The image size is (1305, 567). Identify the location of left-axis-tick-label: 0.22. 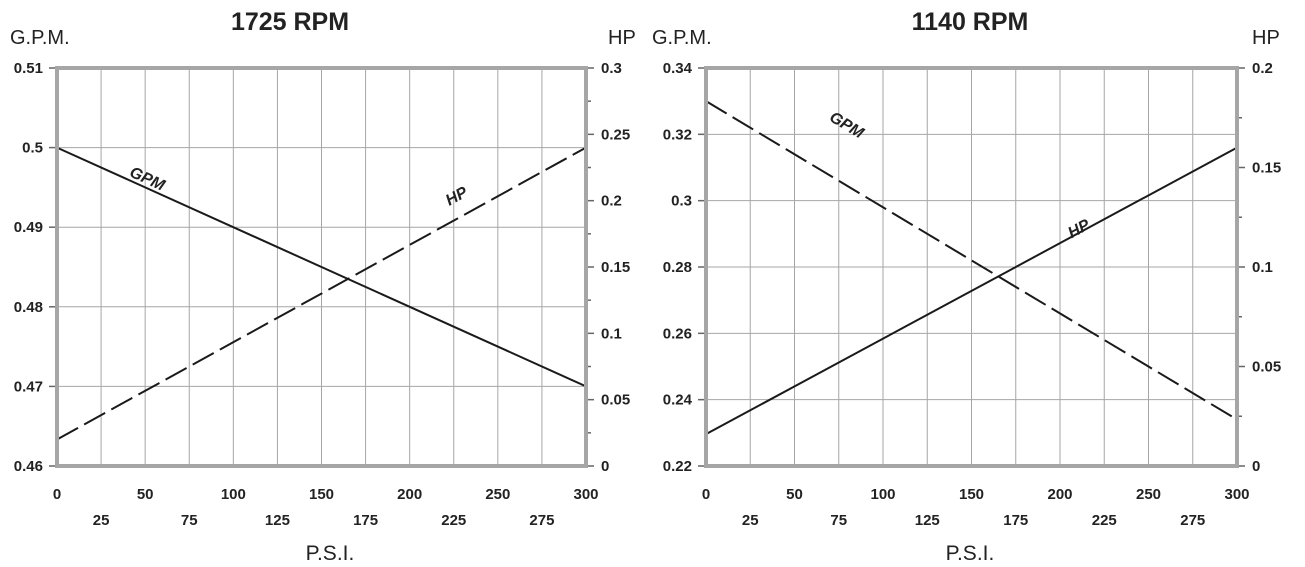
(677, 466).